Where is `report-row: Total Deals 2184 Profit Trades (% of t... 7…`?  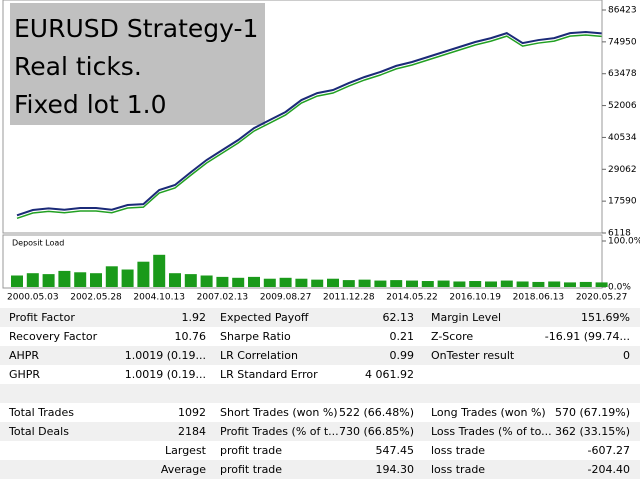 report-row: Total Deals 2184 Profit Trades (% of t... 7… is located at coordinates (320, 431).